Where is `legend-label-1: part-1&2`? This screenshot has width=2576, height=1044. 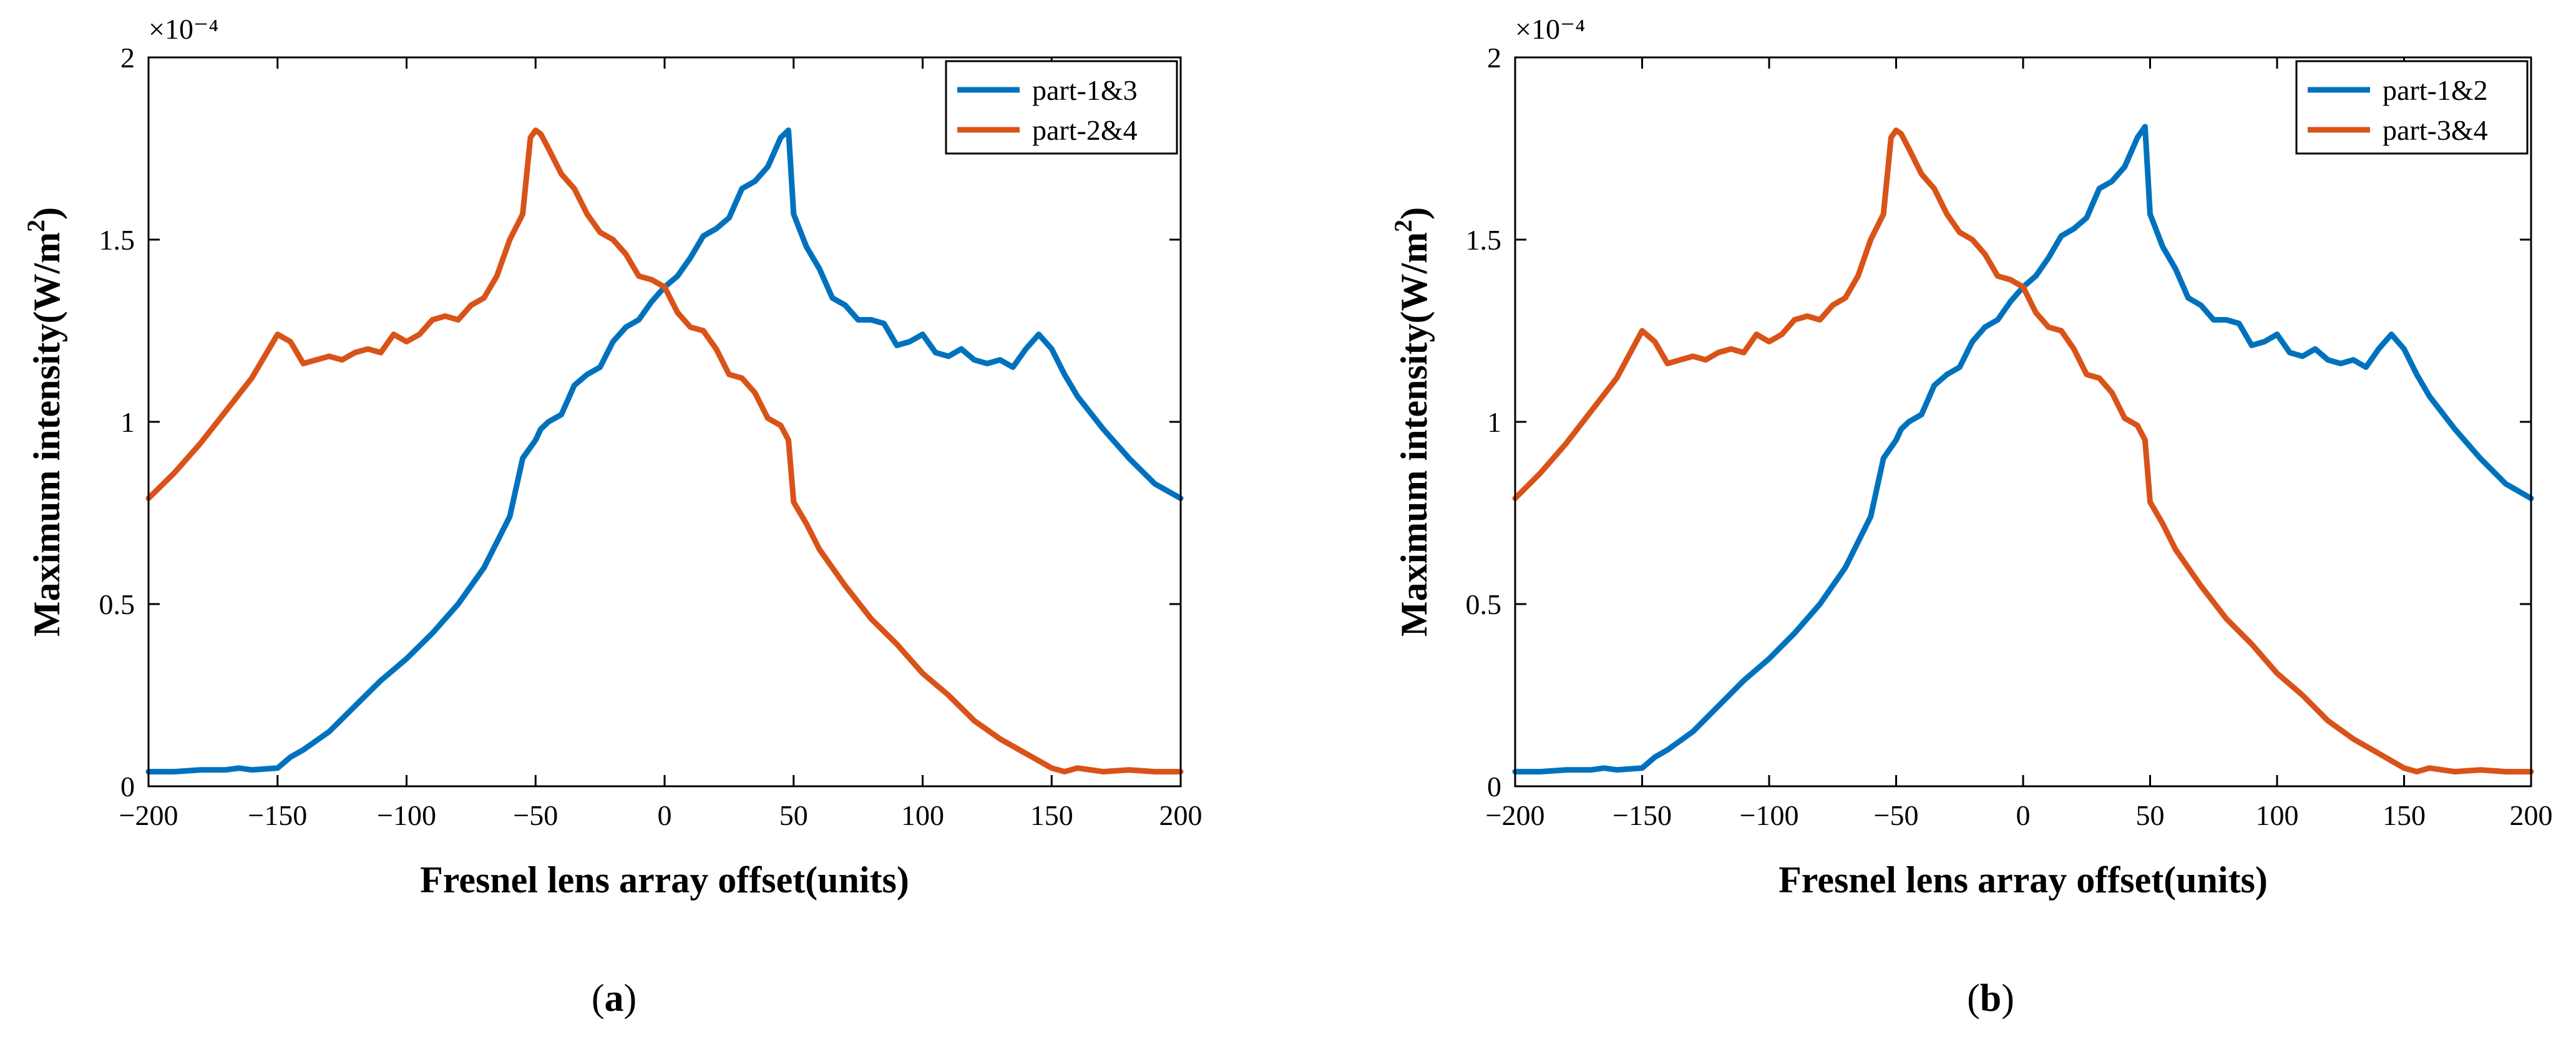
legend-label-1: part-1&2 is located at coordinates (2435, 90).